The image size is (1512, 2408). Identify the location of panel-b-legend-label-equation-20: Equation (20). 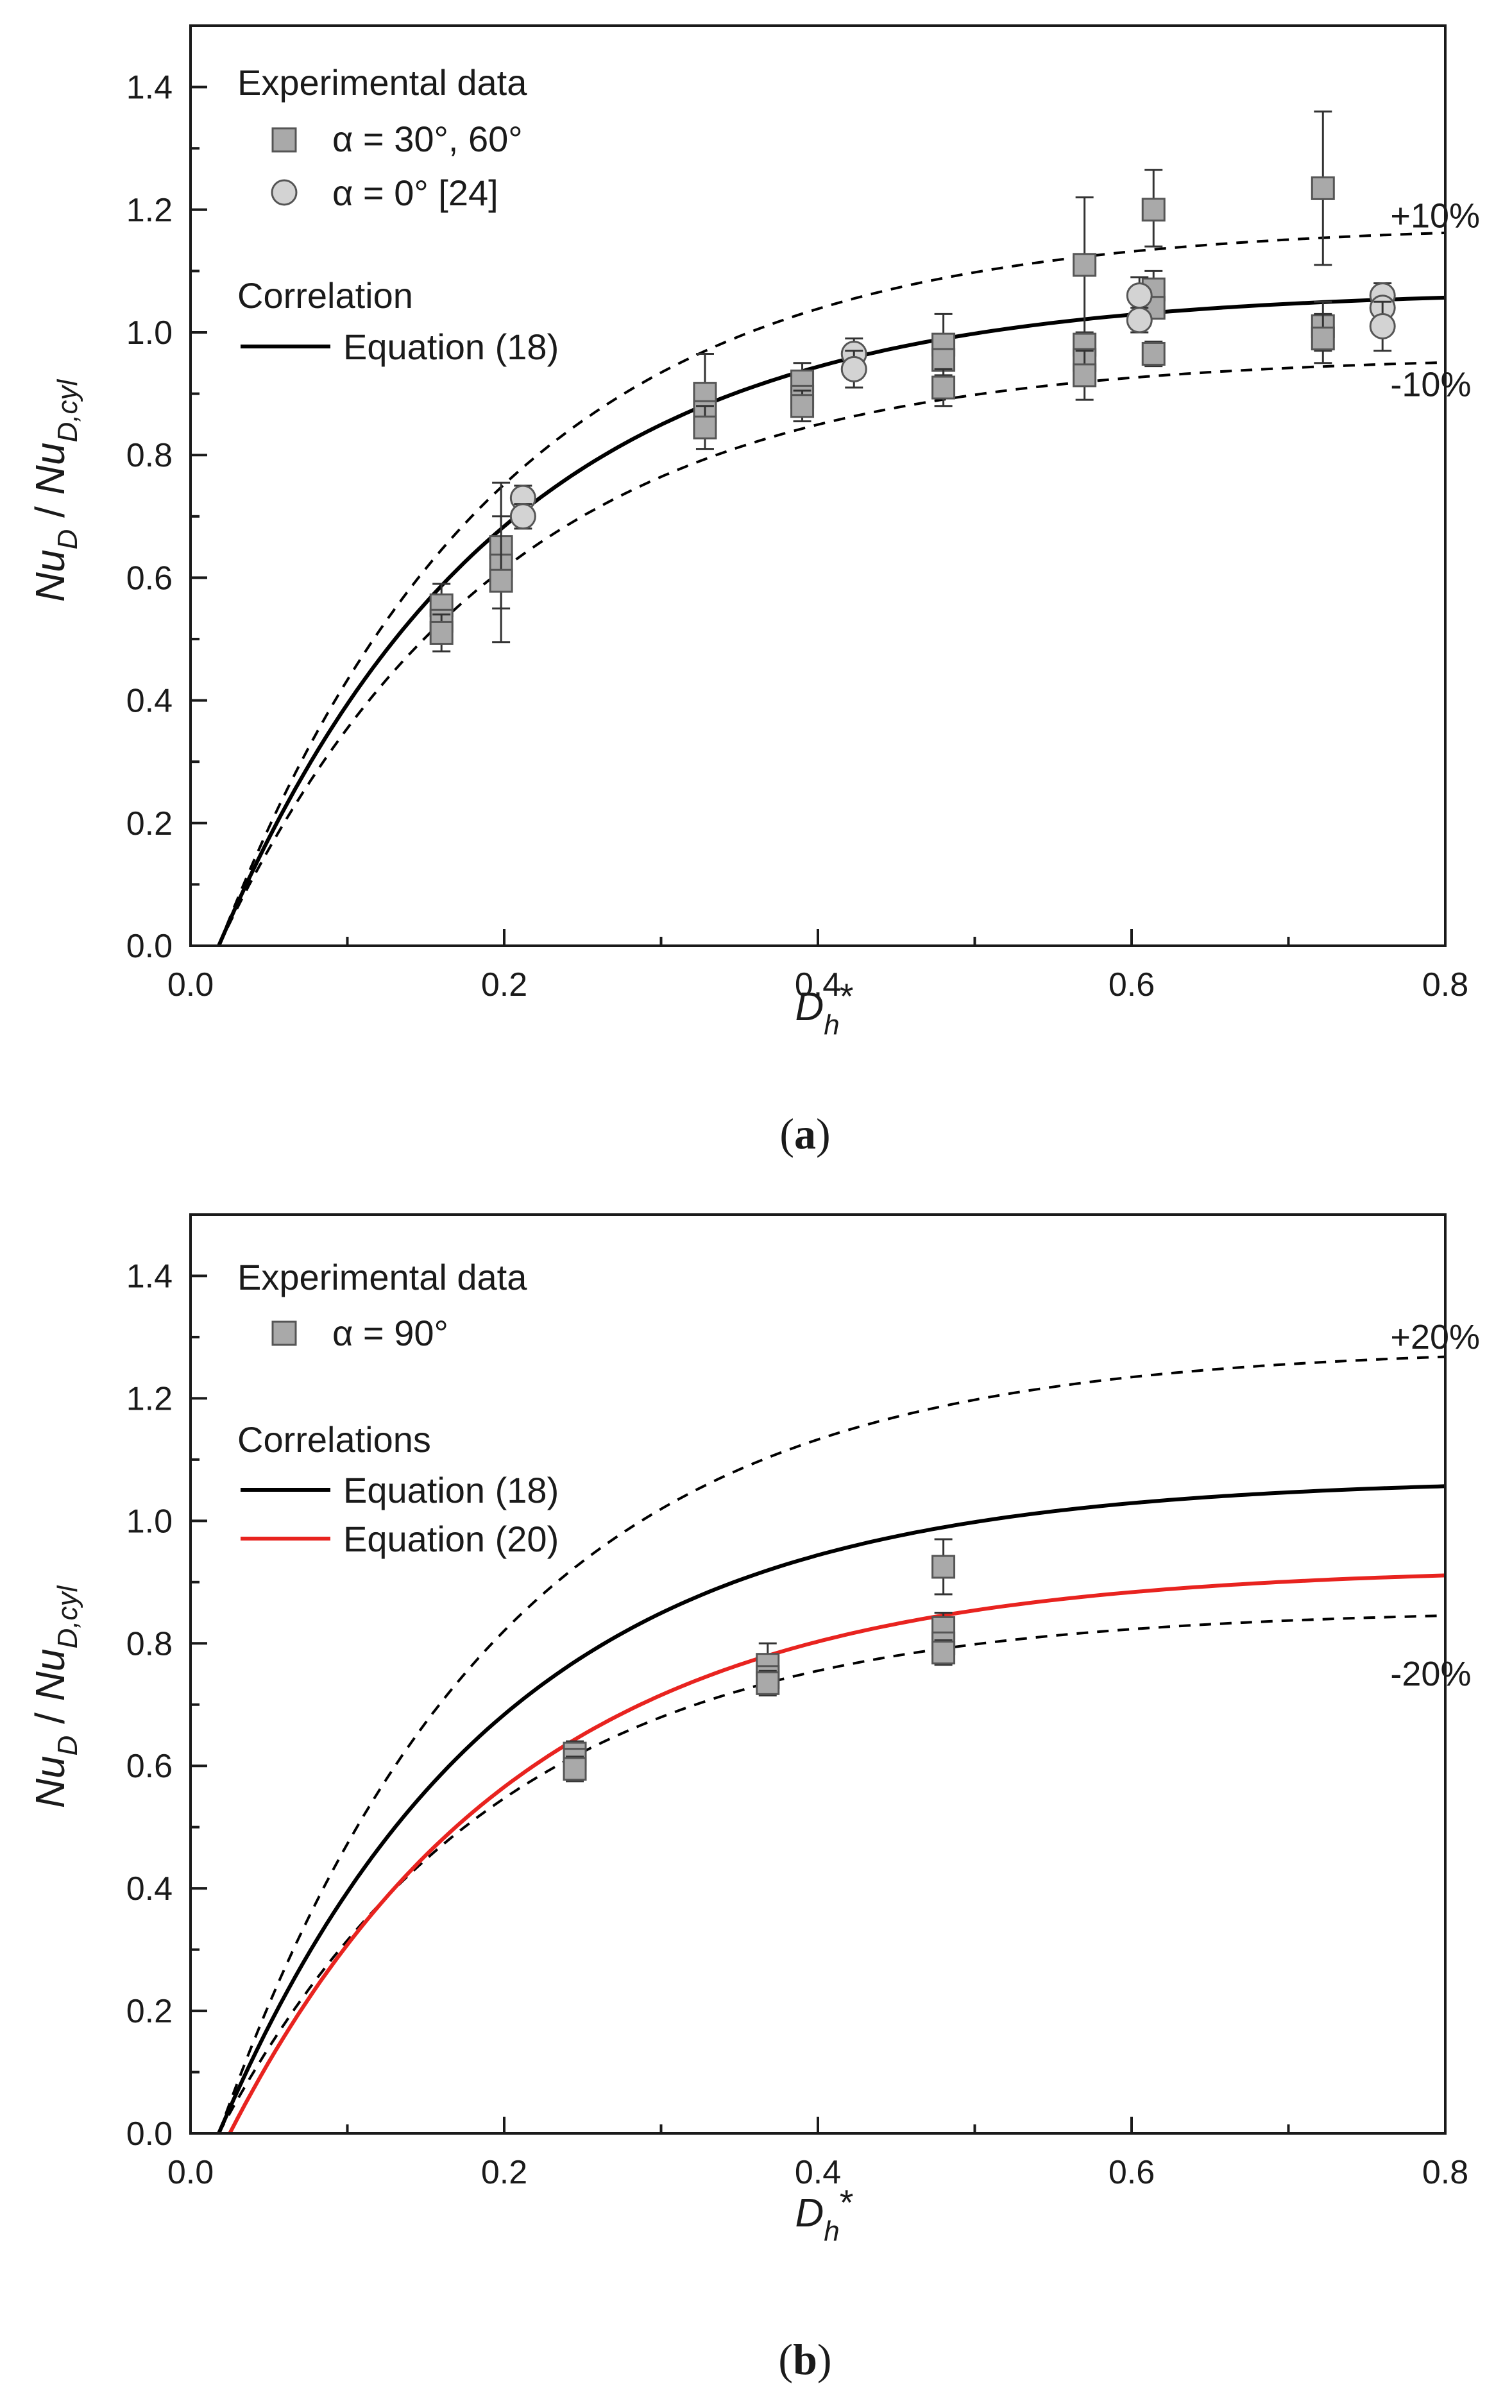
(451, 1539).